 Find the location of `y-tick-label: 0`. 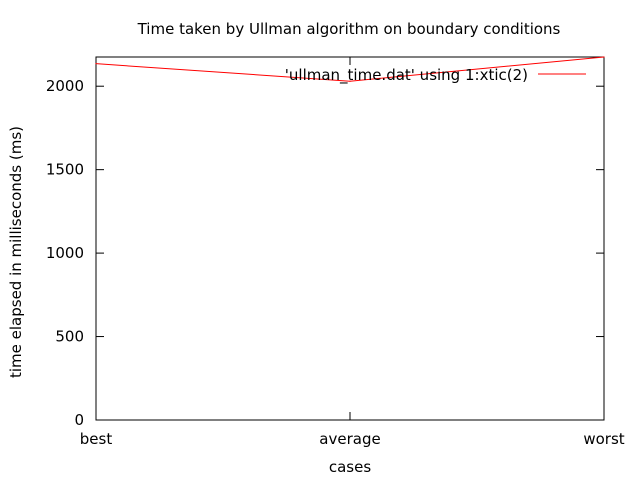

y-tick-label: 0 is located at coordinates (79, 420).